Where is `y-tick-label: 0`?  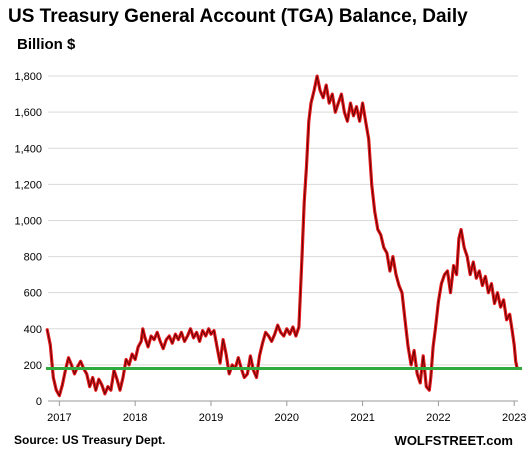
y-tick-label: 0 is located at coordinates (39, 402).